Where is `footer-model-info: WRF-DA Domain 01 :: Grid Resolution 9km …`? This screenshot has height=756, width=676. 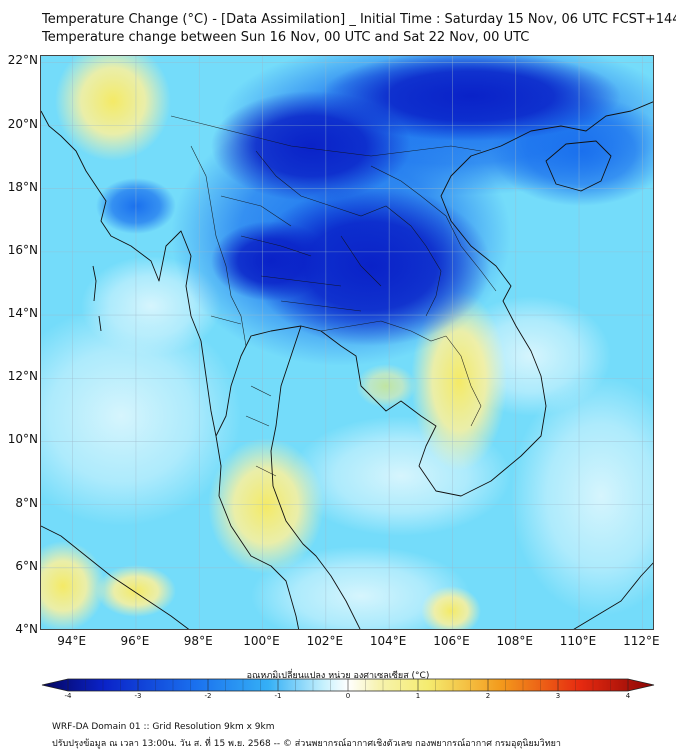
footer-model-info: WRF-DA Domain 01 :: Grid Resolution 9km … is located at coordinates (163, 727).